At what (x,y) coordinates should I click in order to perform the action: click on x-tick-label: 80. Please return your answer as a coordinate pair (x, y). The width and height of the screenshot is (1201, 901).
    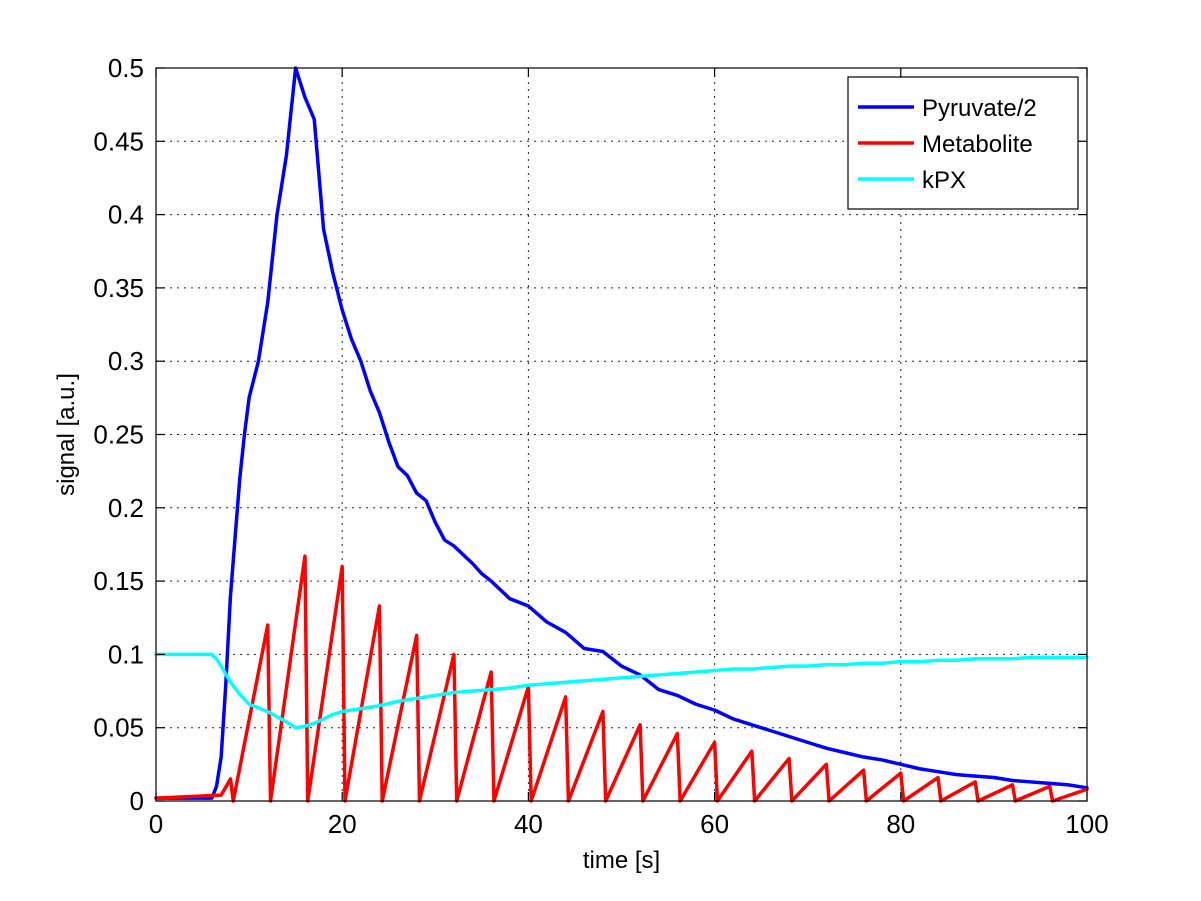
    Looking at the image, I should click on (900, 824).